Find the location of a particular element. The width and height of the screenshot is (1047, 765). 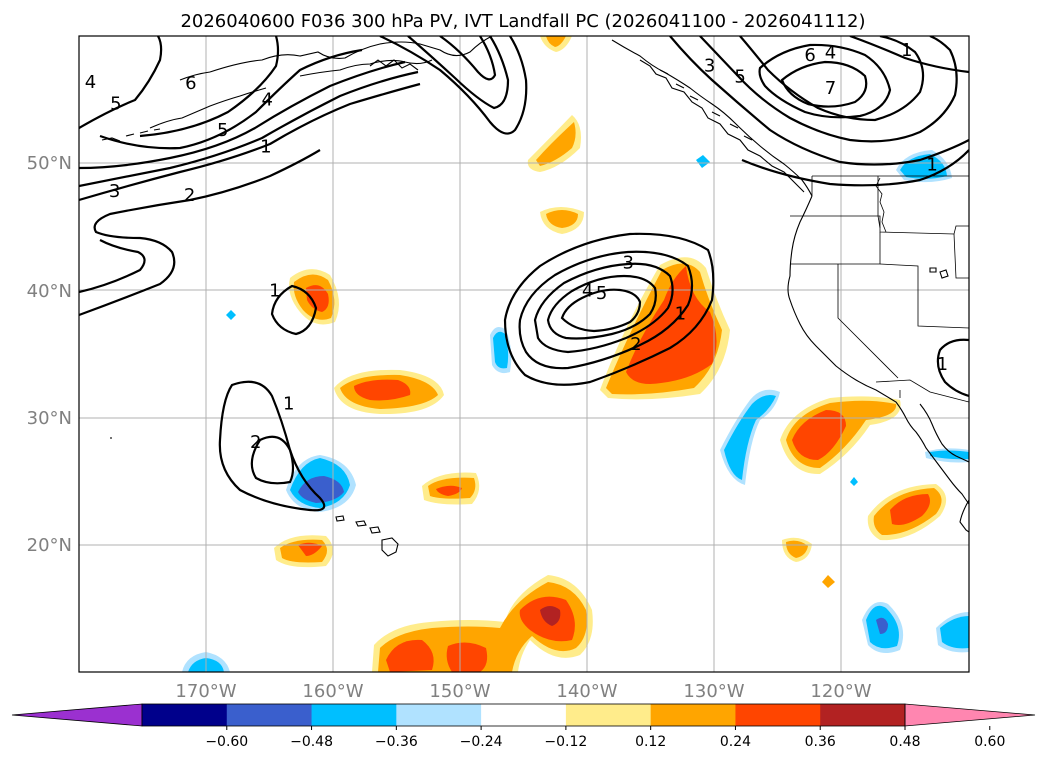

lon-label-140w: 140°W is located at coordinates (586, 691).